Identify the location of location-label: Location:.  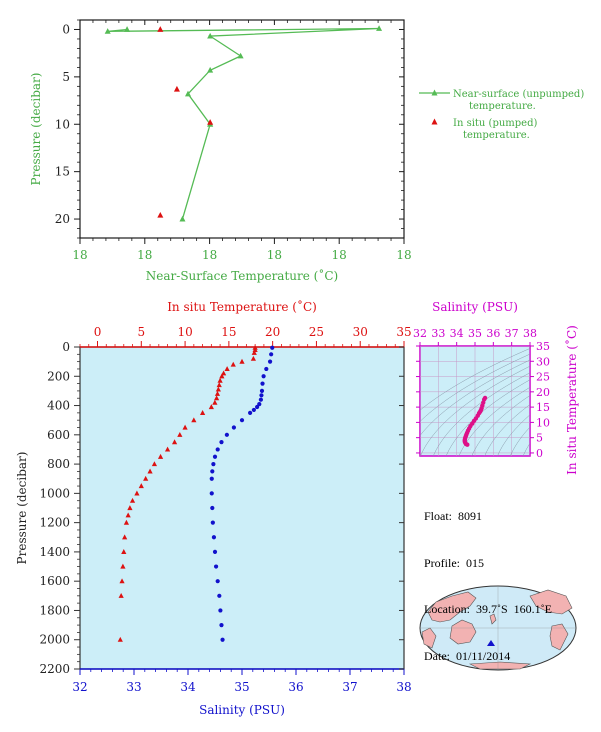
(447, 609).